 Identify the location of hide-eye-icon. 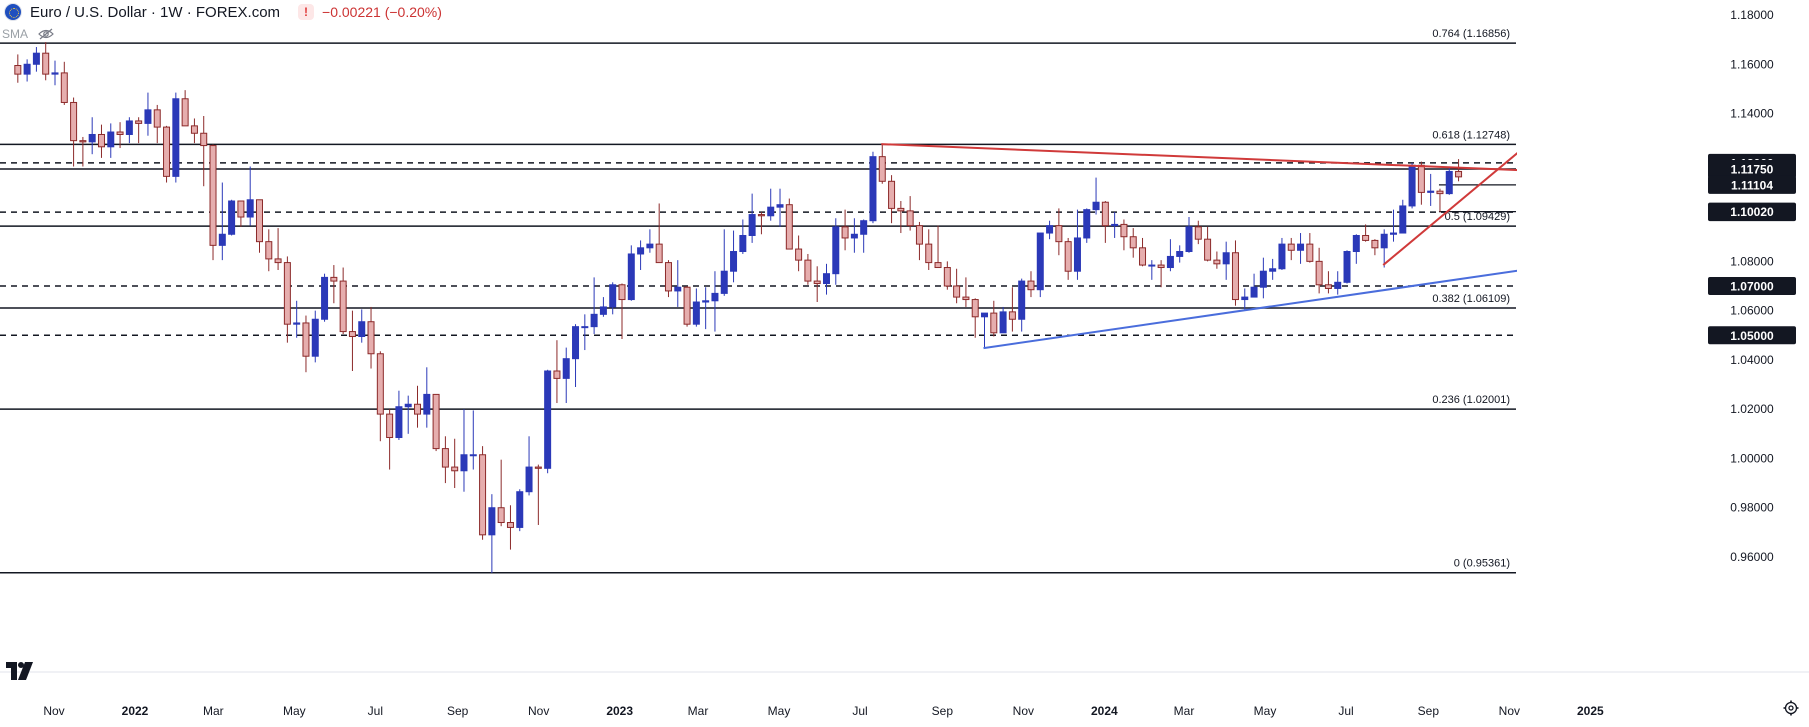
(46, 34).